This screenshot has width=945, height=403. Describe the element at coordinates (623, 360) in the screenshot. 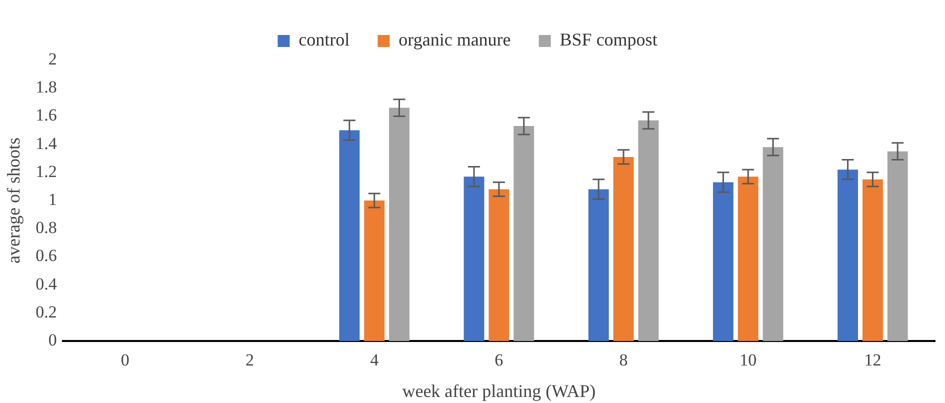

I see `x-tick-label: 8` at that location.